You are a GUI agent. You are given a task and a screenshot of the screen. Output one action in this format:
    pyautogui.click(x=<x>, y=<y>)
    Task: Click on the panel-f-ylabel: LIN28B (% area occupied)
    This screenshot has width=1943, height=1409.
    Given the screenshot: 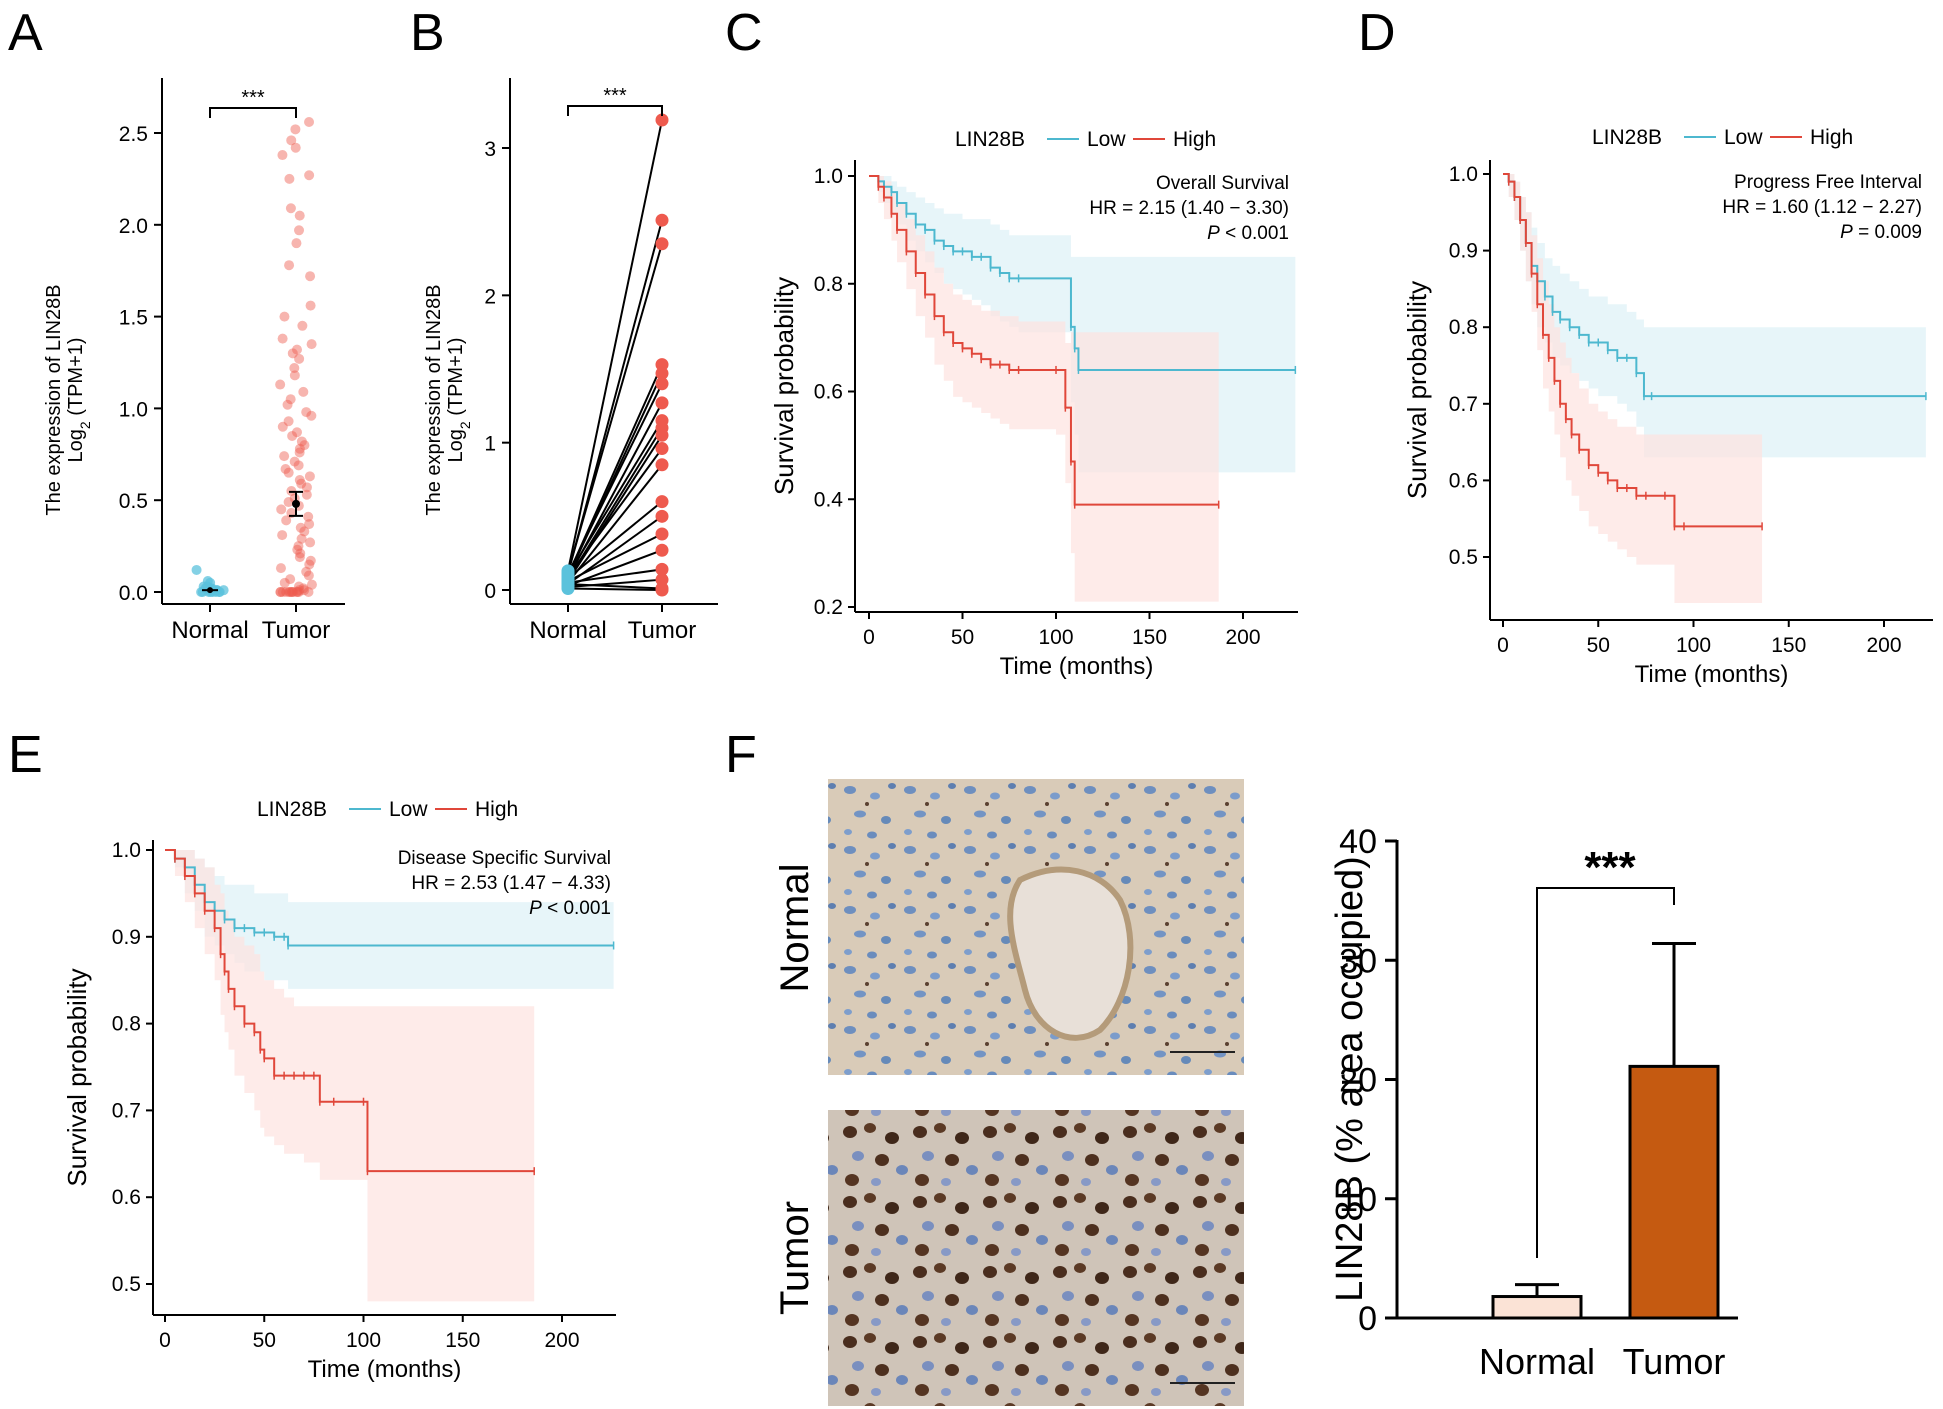 What is the action you would take?
    pyautogui.click(x=1350, y=1079)
    